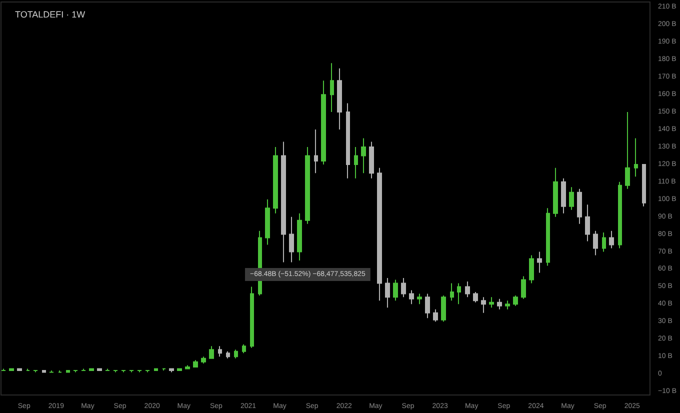 This screenshot has height=413, width=680. Describe the element at coordinates (50, 15) in the screenshot. I see `text: TOTALDEFI · 1W` at that location.